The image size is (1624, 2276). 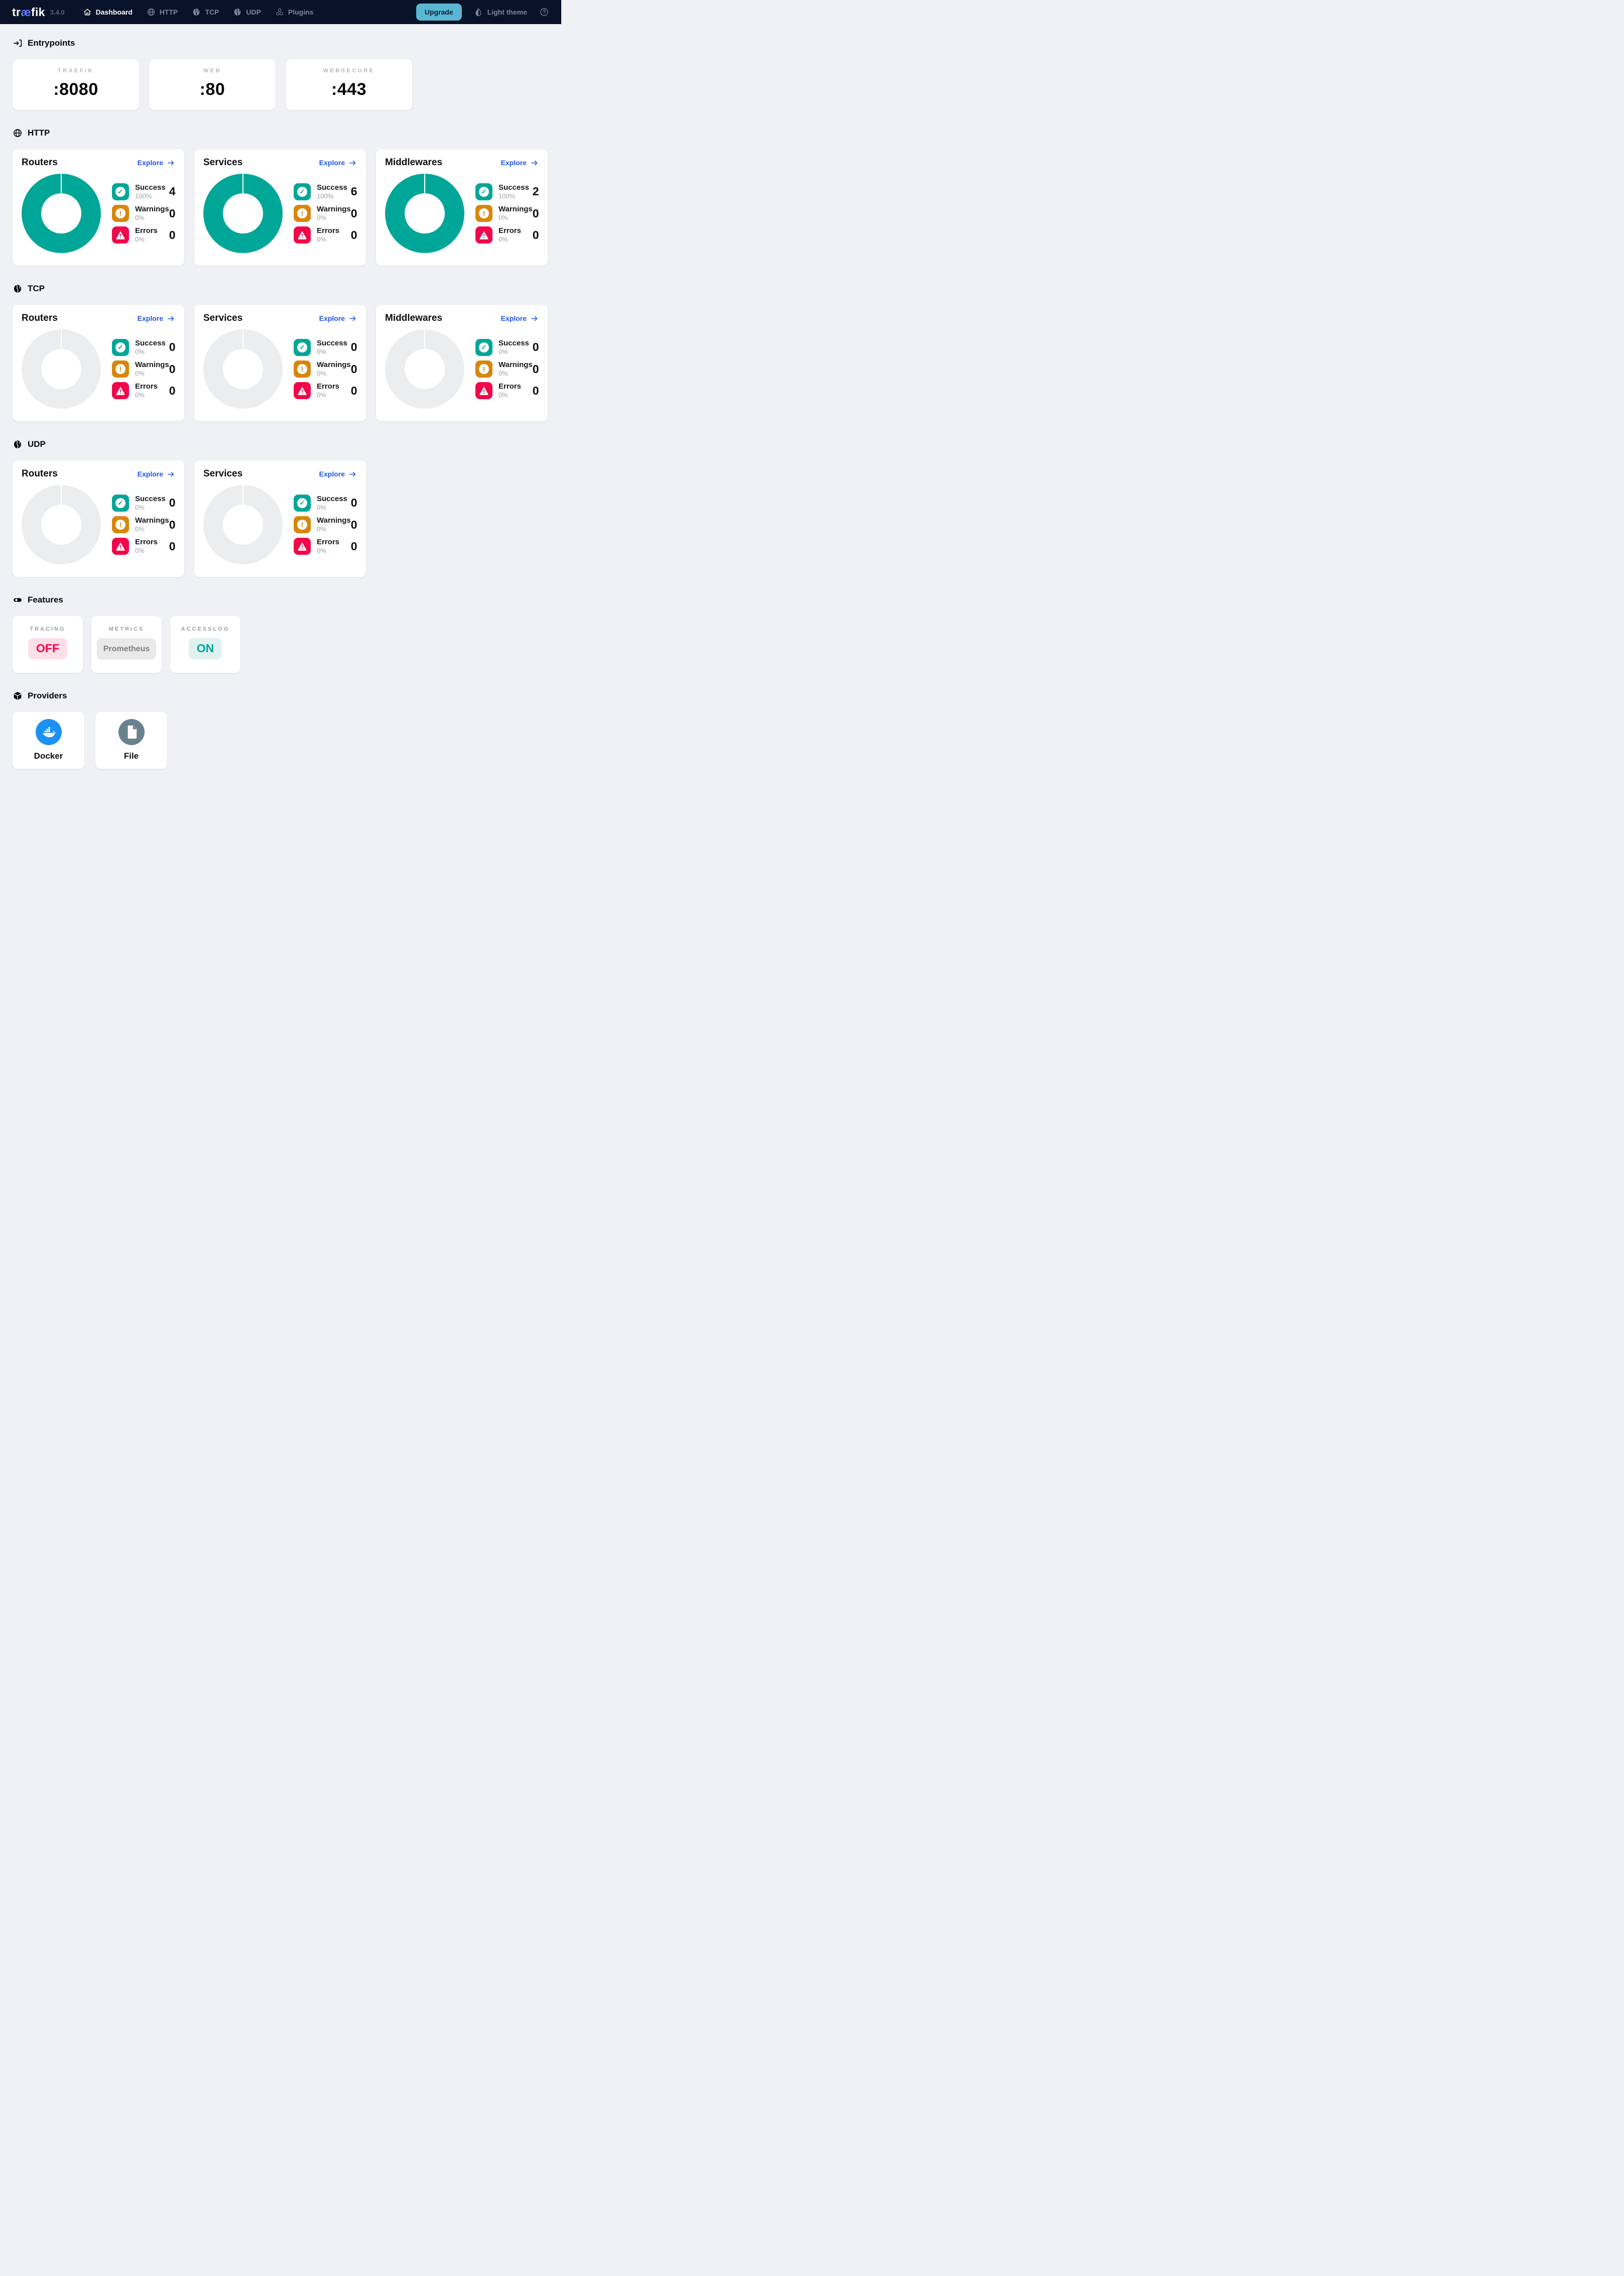 What do you see at coordinates (212, 12) in the screenshot?
I see `nav-item-label: TCP` at bounding box center [212, 12].